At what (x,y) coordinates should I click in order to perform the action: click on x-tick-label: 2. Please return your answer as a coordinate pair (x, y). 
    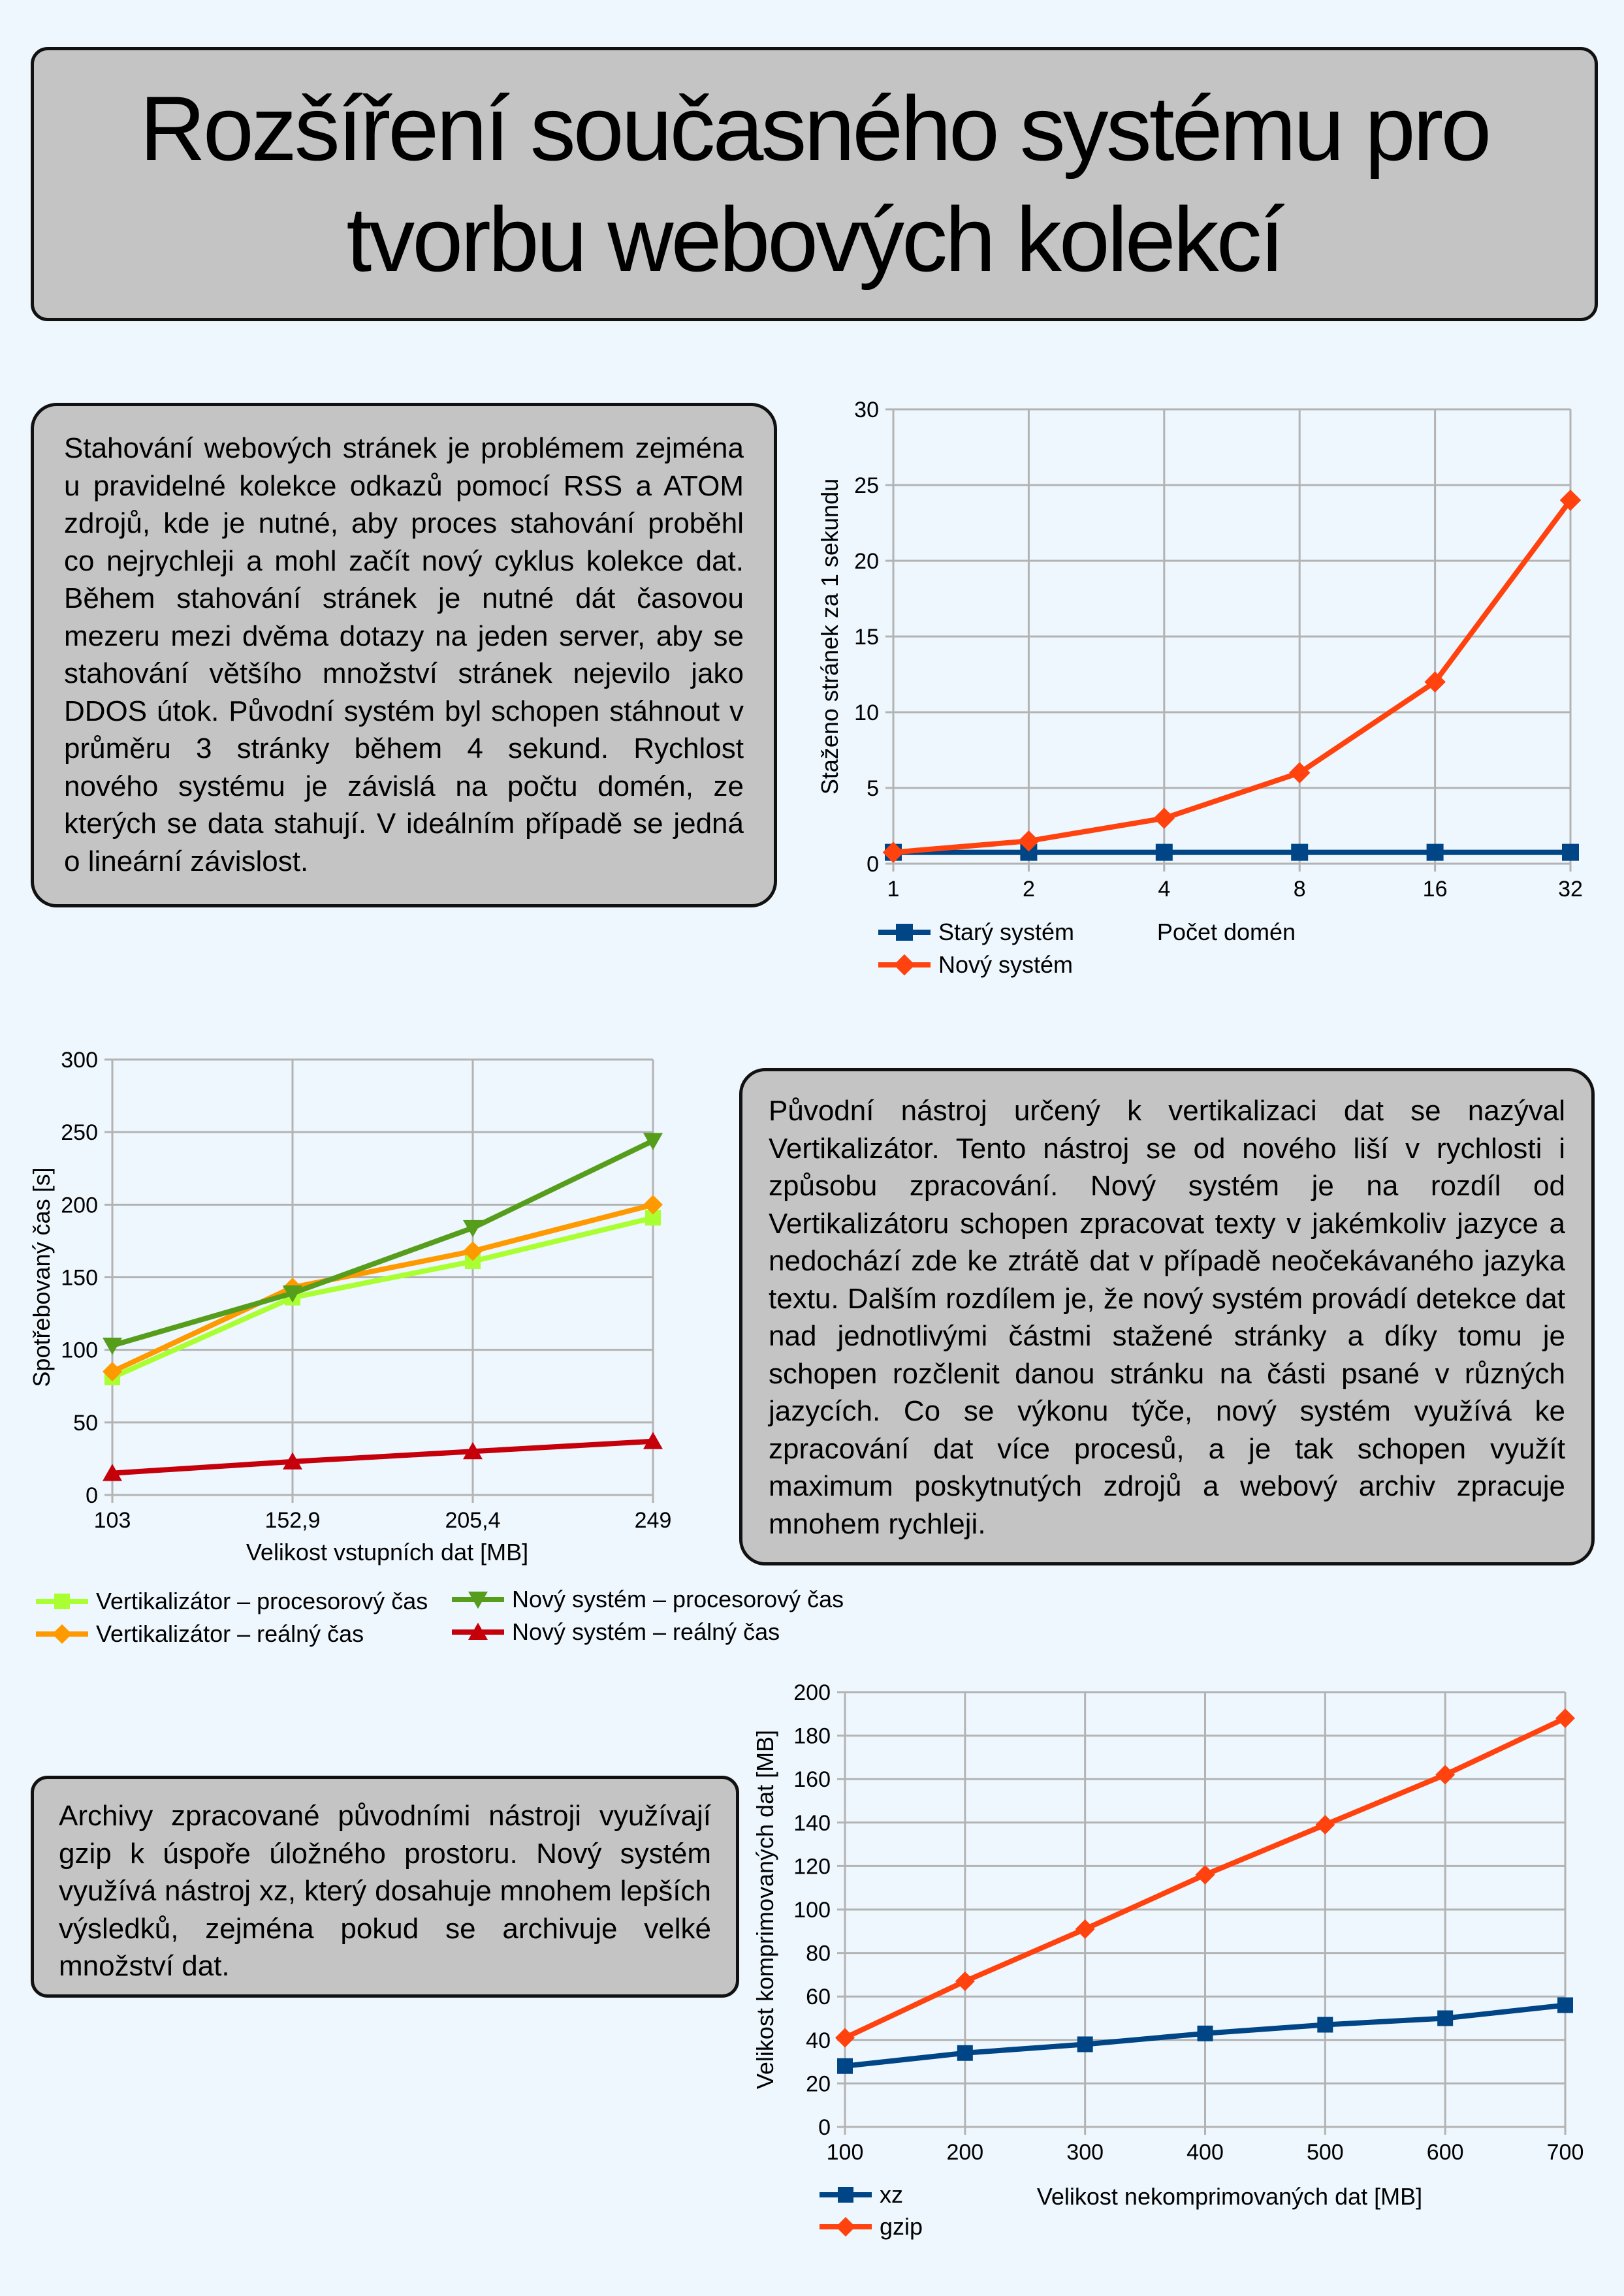
    Looking at the image, I should click on (1029, 889).